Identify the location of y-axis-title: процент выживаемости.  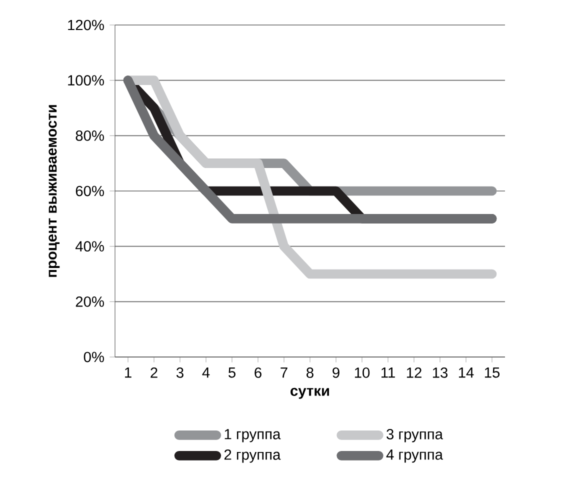
(54, 191).